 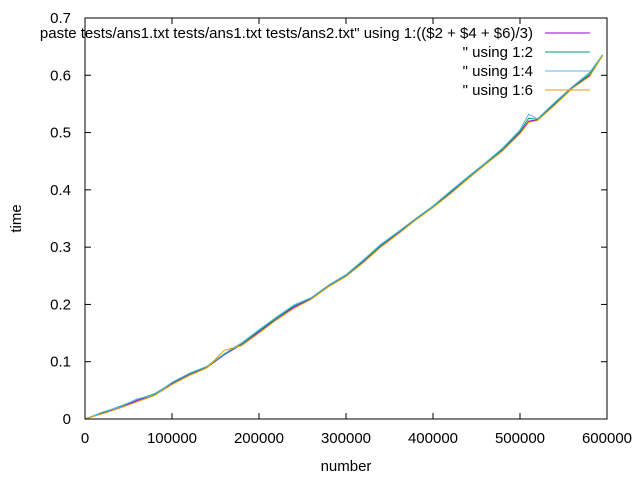 What do you see at coordinates (172, 438) in the screenshot?
I see `x-tick-label: 100000` at bounding box center [172, 438].